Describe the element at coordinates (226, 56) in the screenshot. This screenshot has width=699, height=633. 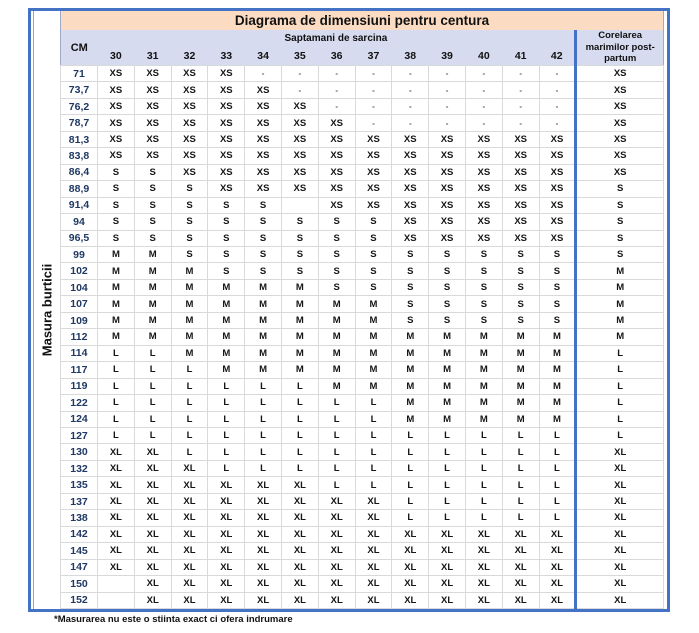
I see `week-column-header: 33` at that location.